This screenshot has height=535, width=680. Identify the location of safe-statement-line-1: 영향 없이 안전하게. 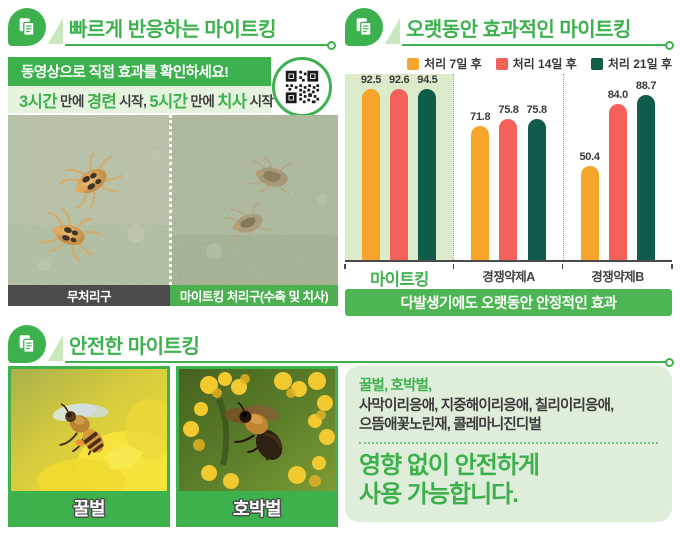
(449, 465).